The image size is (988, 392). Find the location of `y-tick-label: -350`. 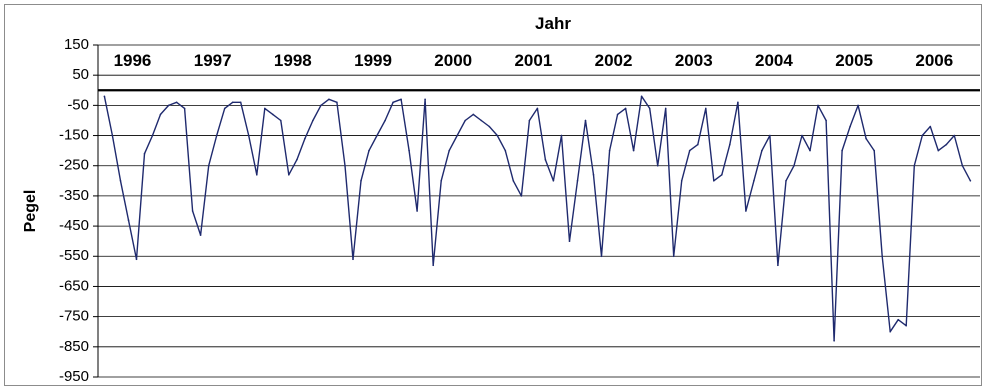

y-tick-label: -350 is located at coordinates (74, 195).